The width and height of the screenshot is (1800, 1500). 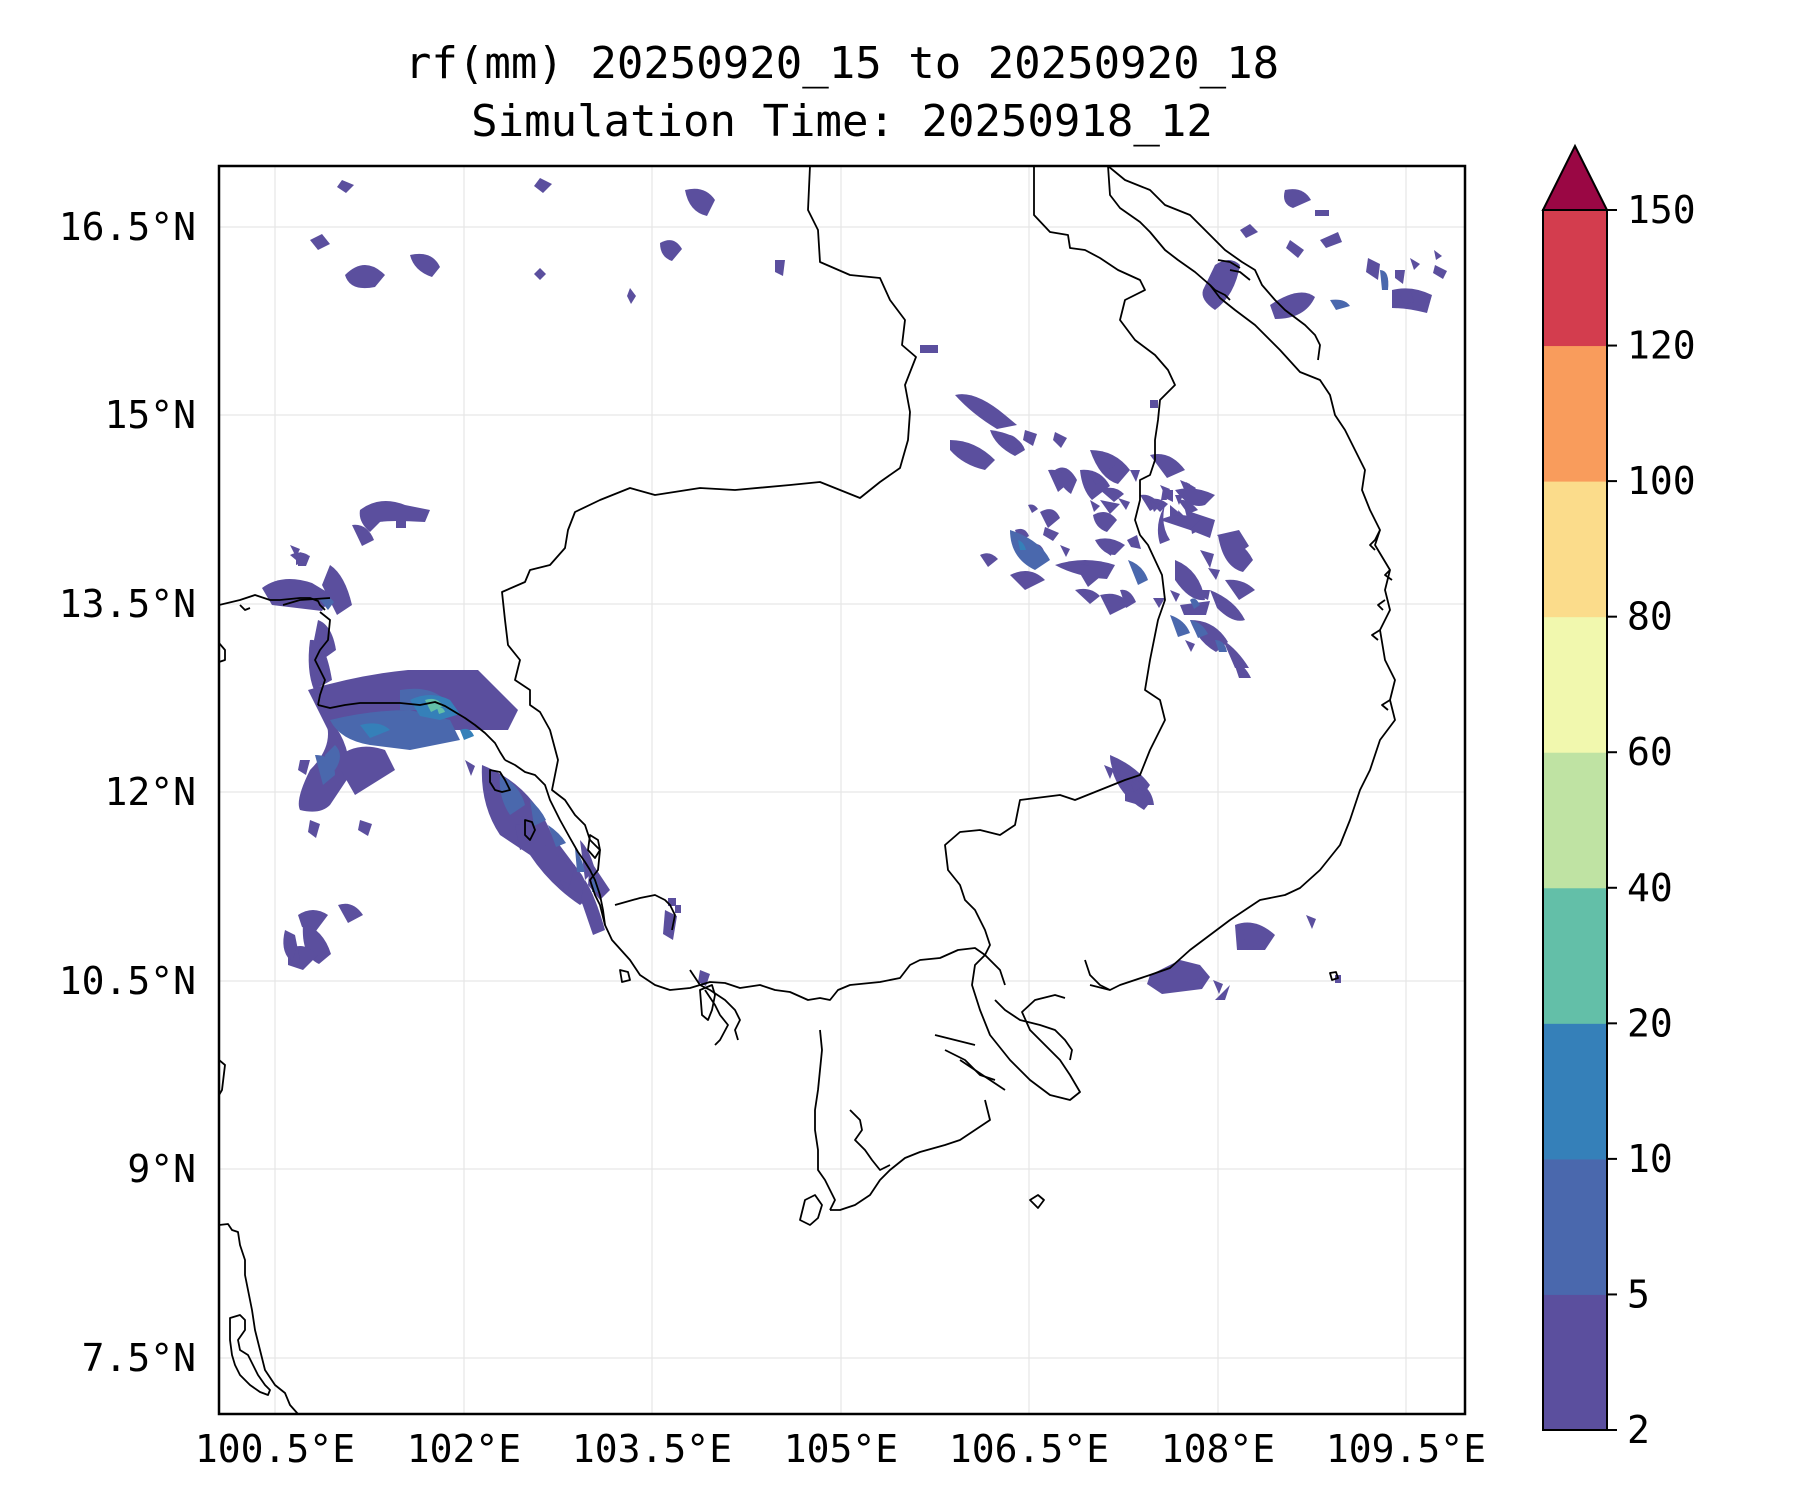 What do you see at coordinates (1661, 346) in the screenshot?
I see `colorbar-tick-label: 120` at bounding box center [1661, 346].